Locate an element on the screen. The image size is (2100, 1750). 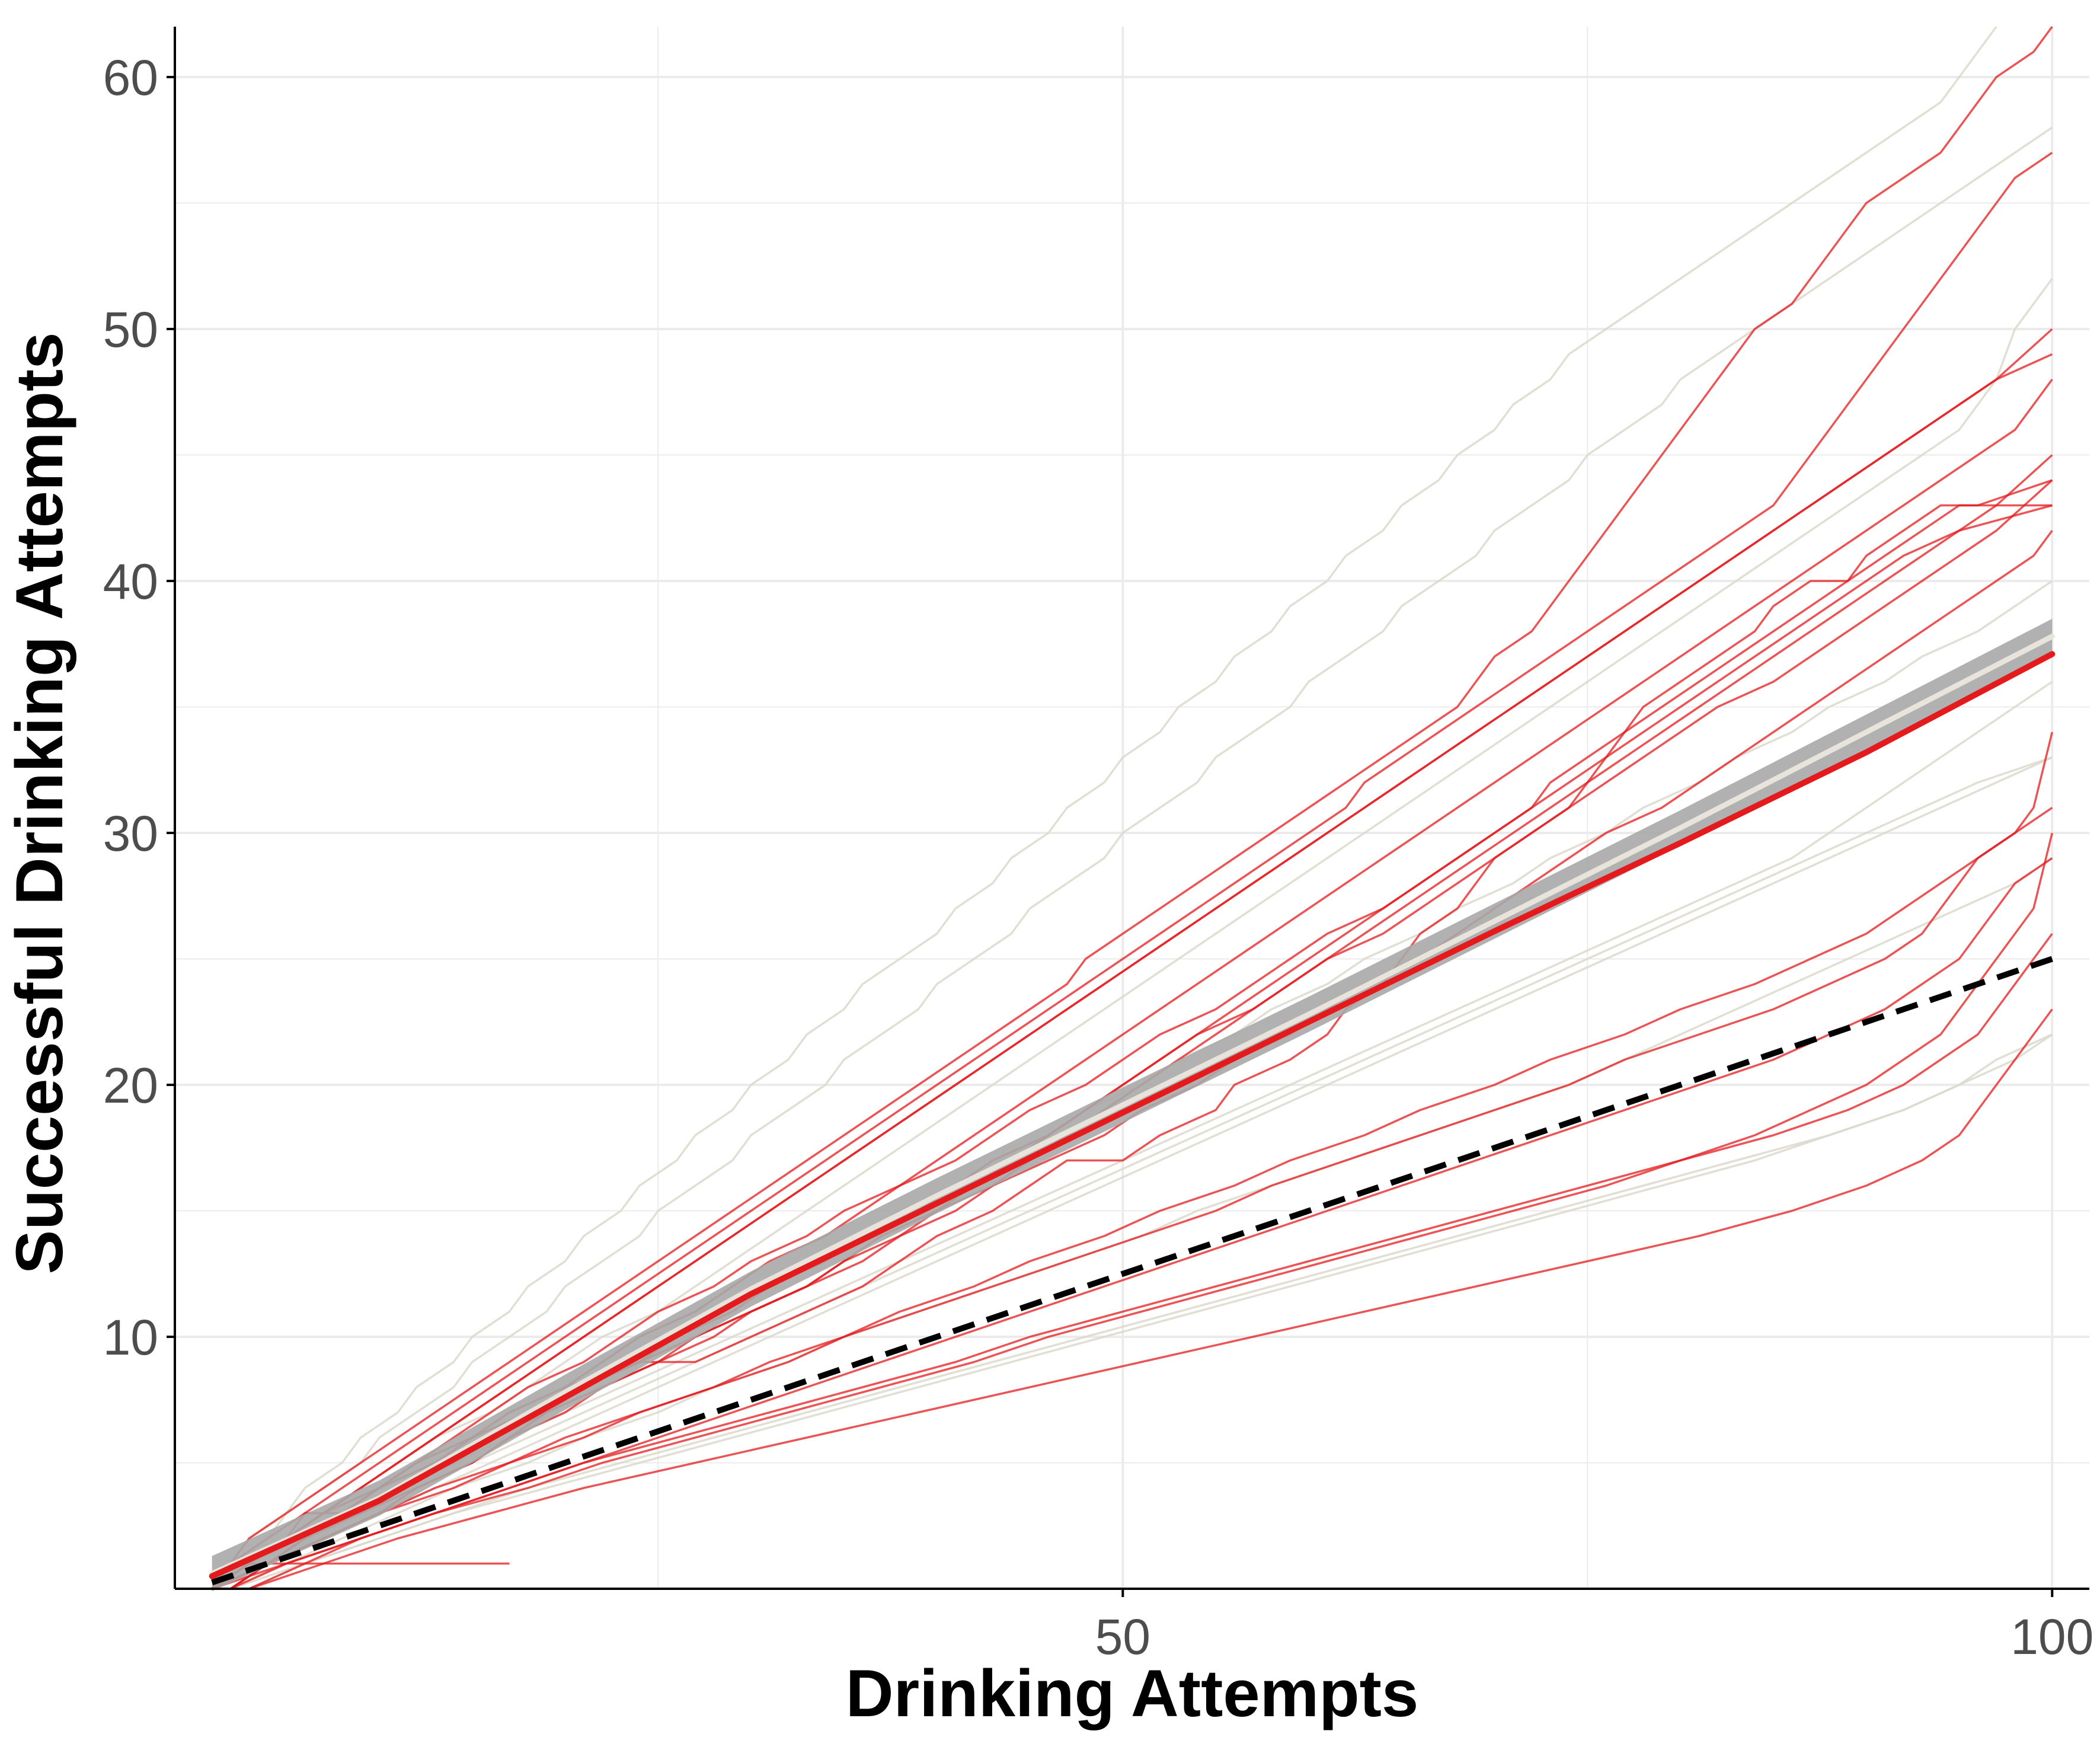
x-tick-label: 50 is located at coordinates (1122, 1637).